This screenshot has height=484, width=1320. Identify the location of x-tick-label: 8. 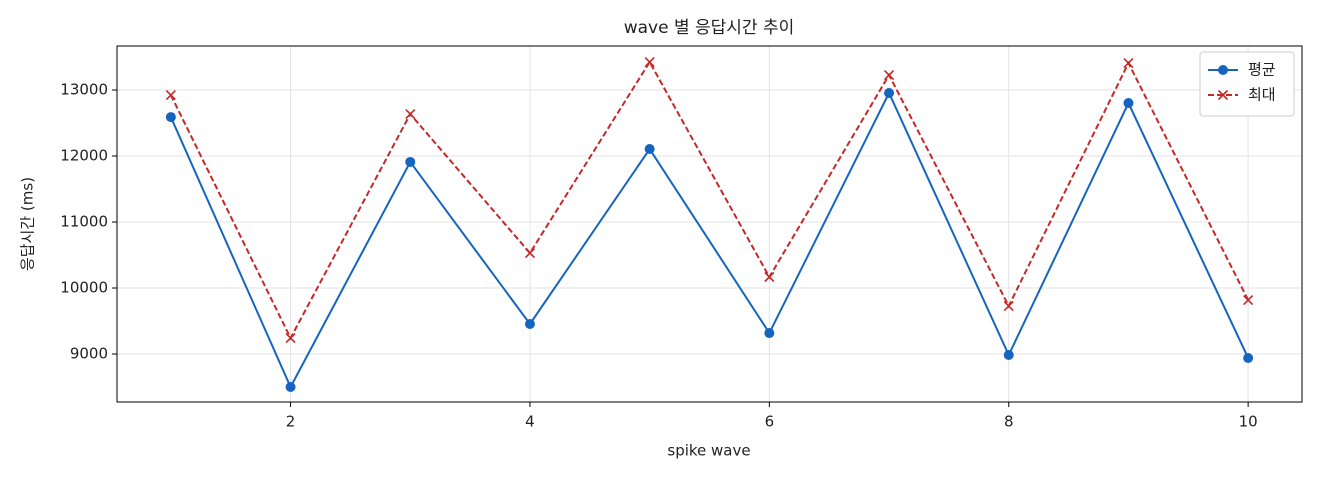
(1009, 422).